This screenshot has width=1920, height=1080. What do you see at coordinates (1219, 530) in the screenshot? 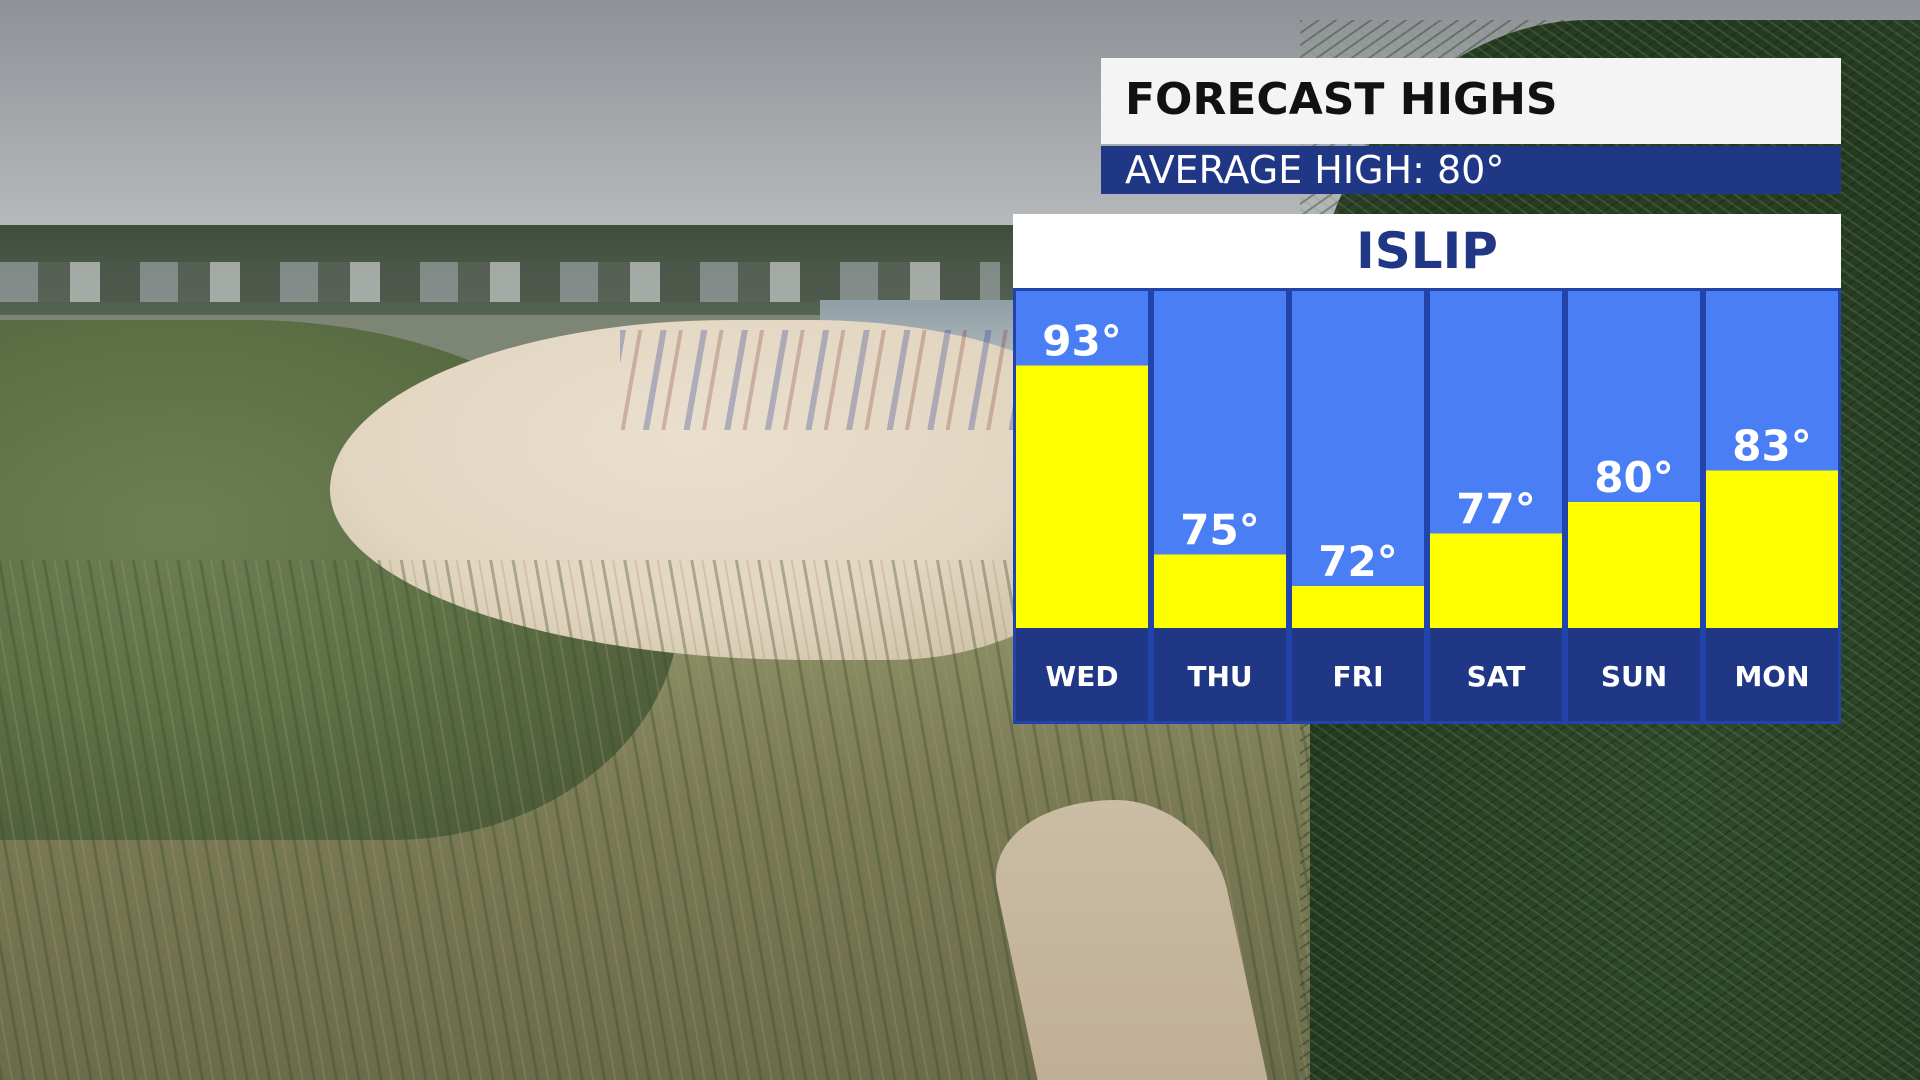
I see `value-label: 75°` at bounding box center [1219, 530].